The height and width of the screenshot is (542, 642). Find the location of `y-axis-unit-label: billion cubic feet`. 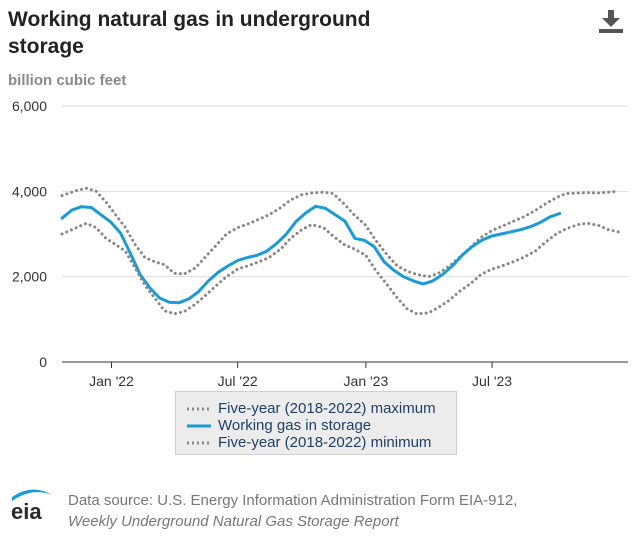

y-axis-unit-label: billion cubic feet is located at coordinates (67, 80).